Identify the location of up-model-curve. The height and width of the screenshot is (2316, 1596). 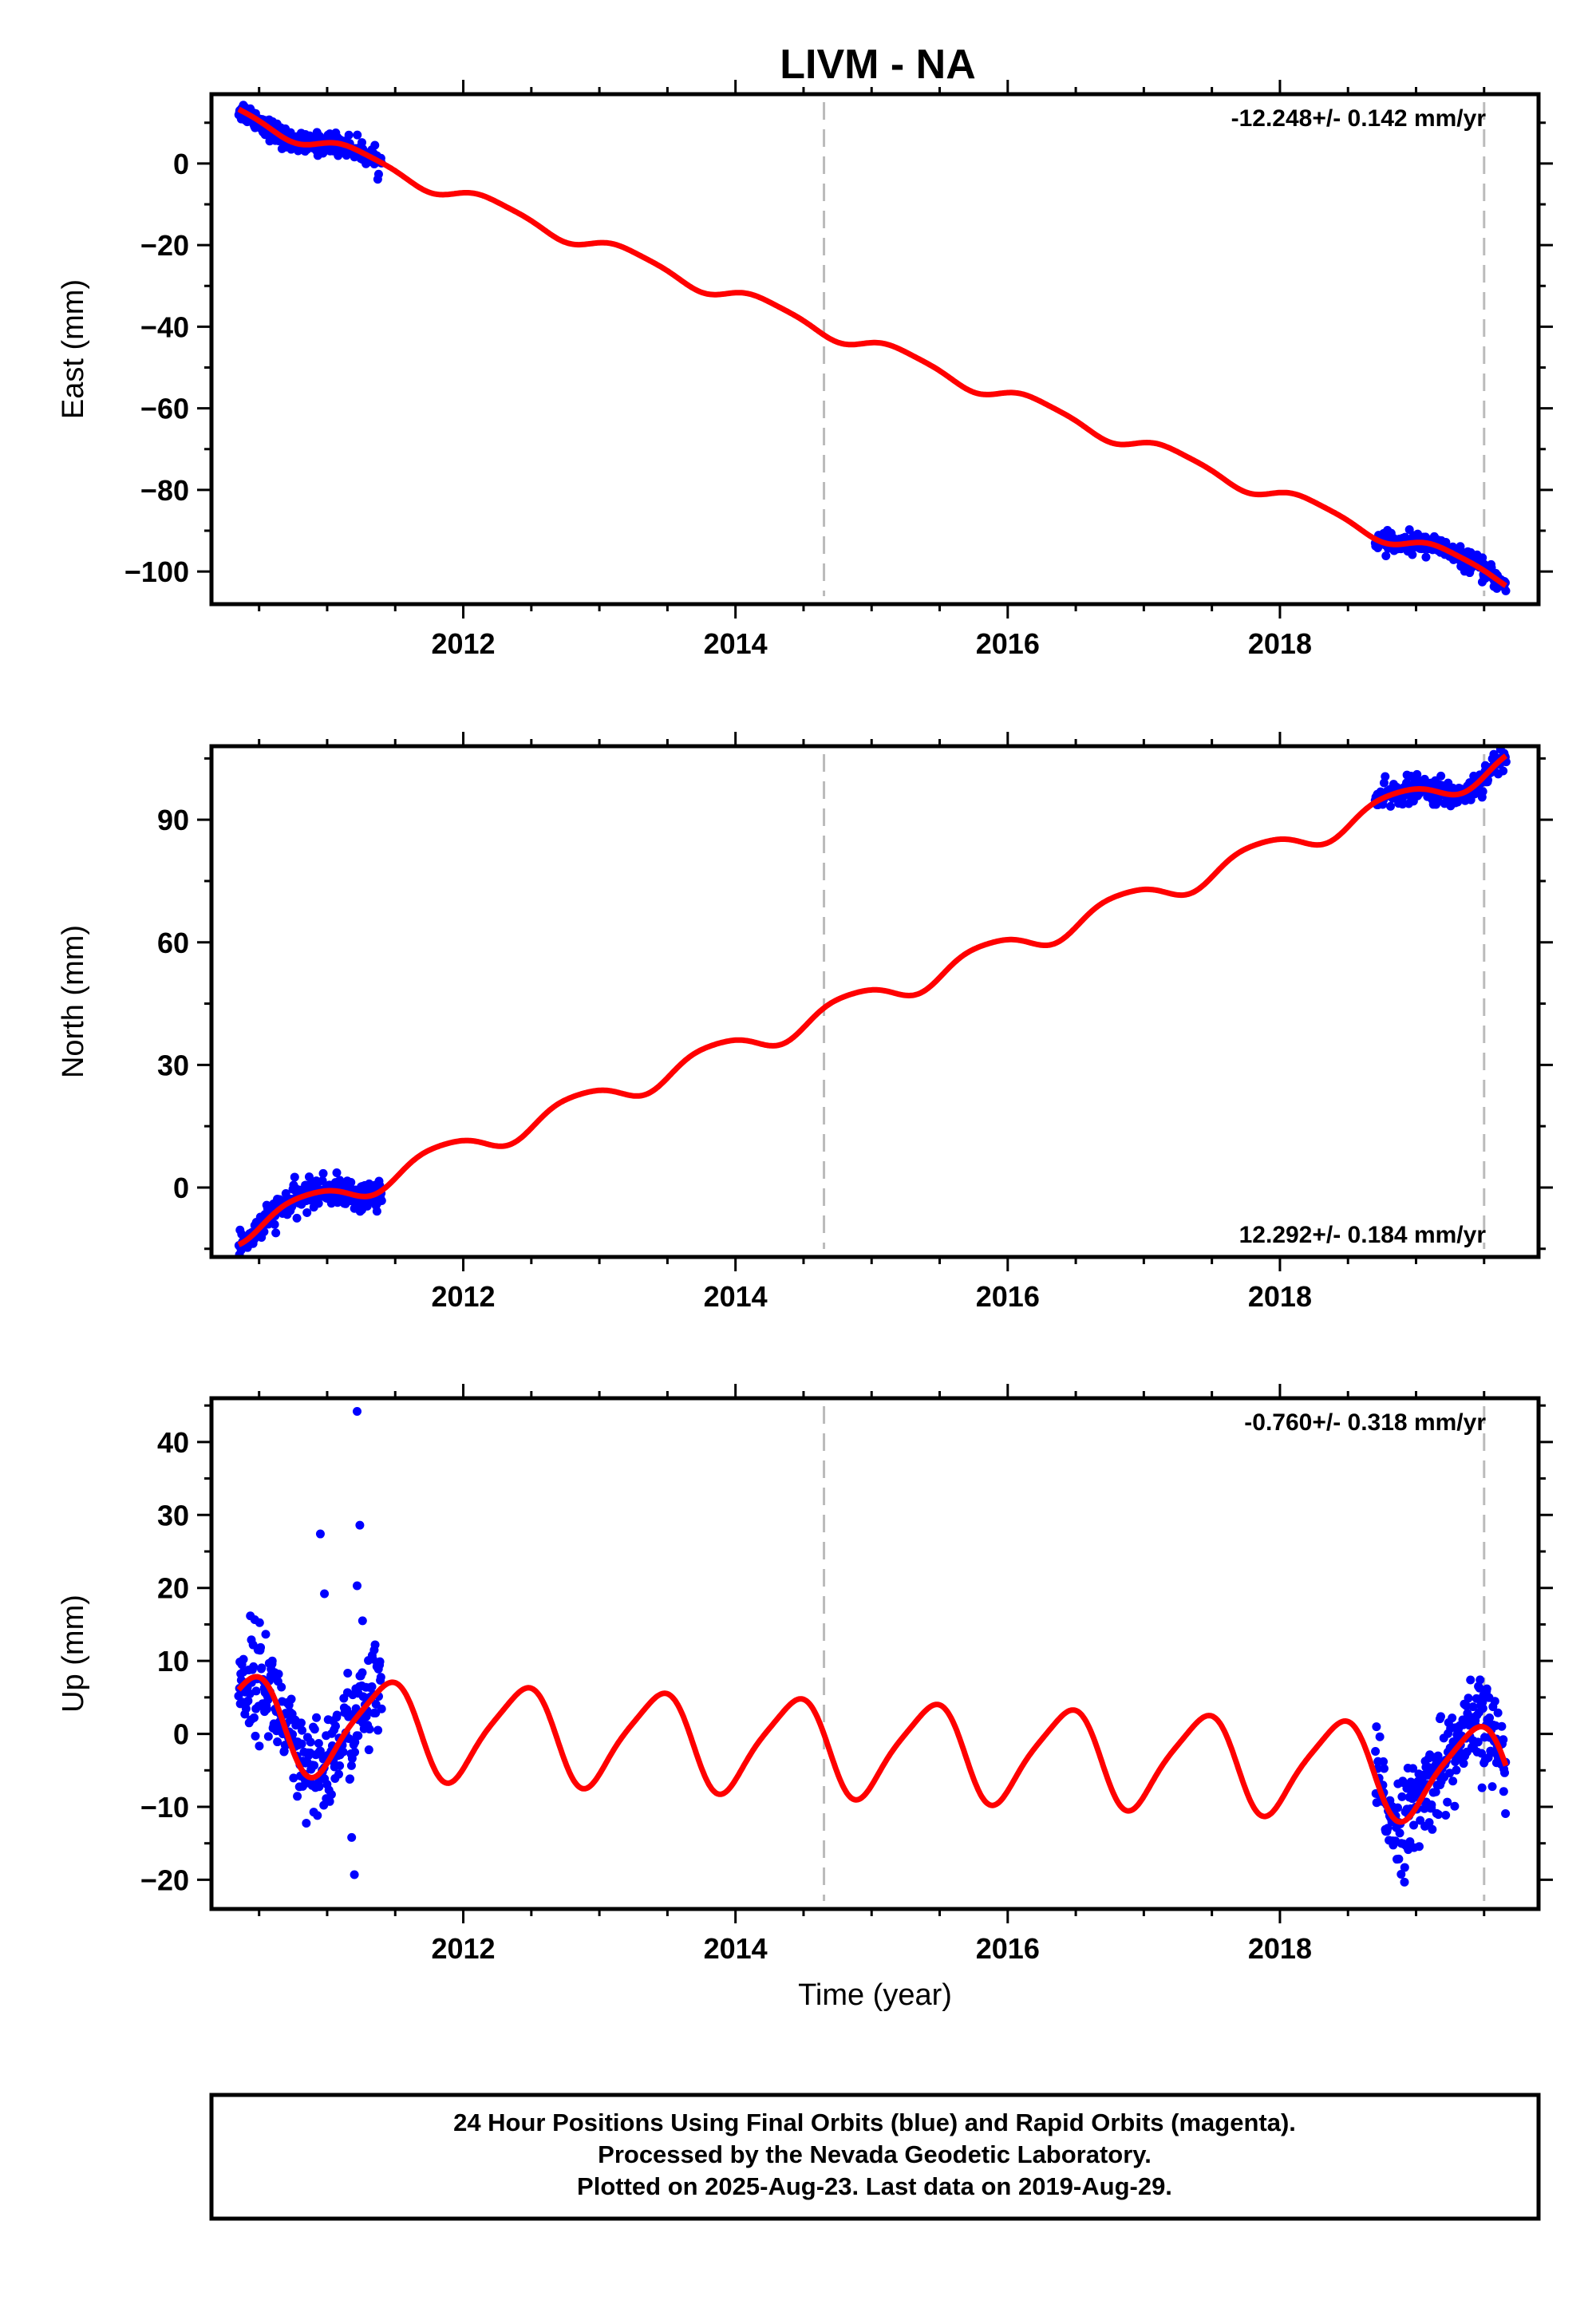
(873, 1749).